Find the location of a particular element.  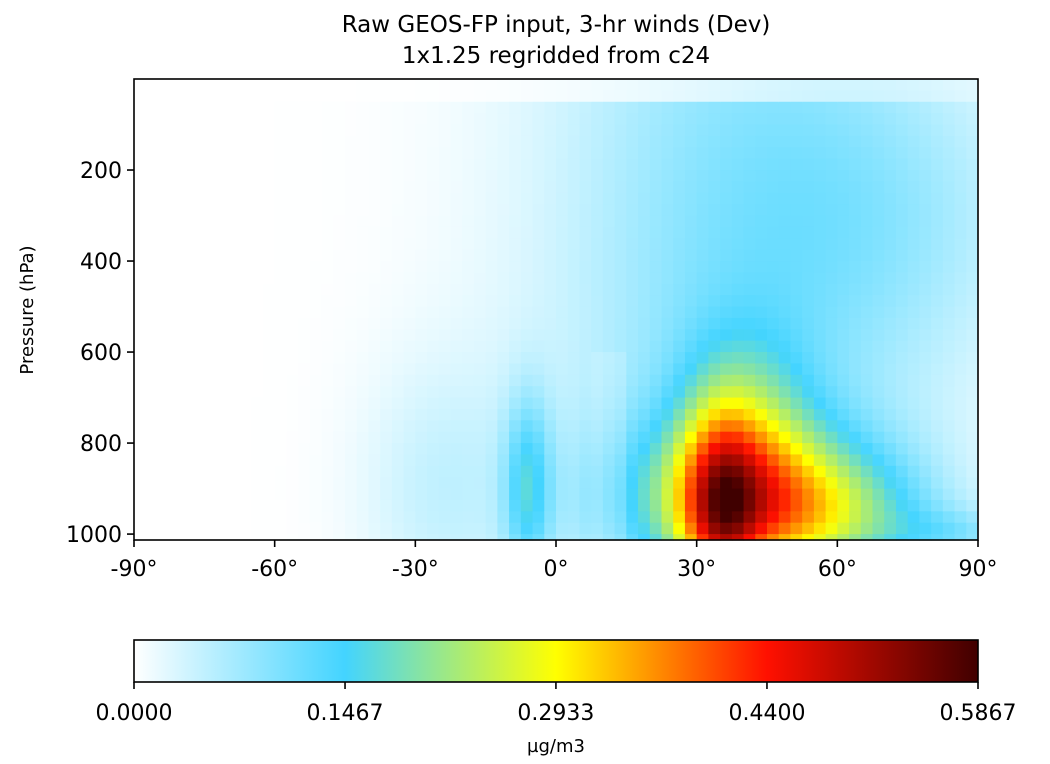

x-axis: -90° -60° -30° 0° 30° 60° 90° is located at coordinates (554, 561).